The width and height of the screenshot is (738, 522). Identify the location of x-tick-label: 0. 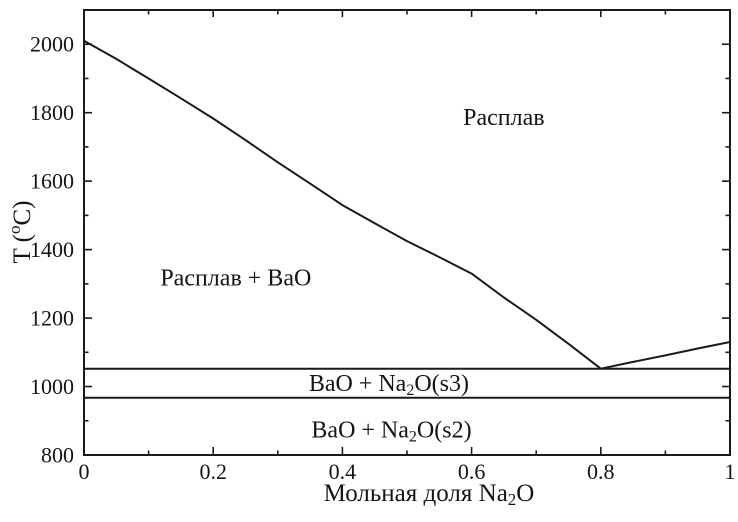
(84, 471).